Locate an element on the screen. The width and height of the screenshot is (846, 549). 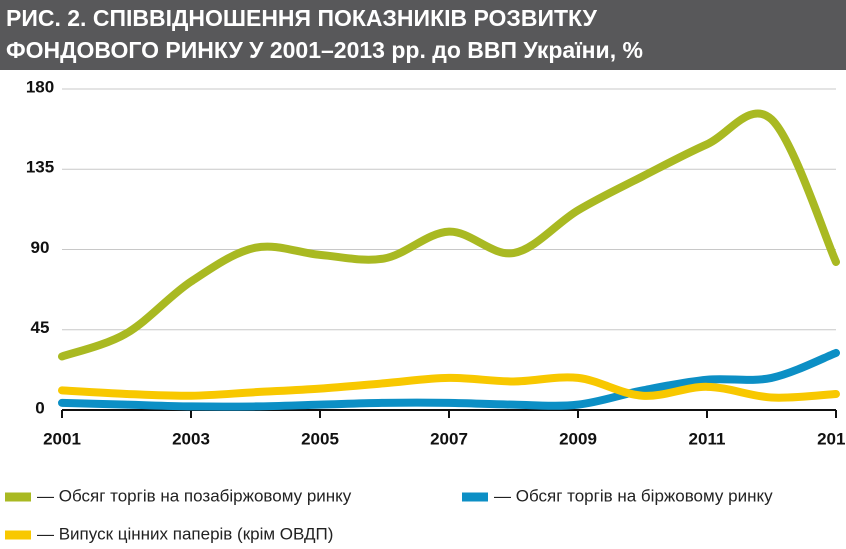
legend-label: — Випуск цінних паперів (крім ОВДП) is located at coordinates (185, 533).